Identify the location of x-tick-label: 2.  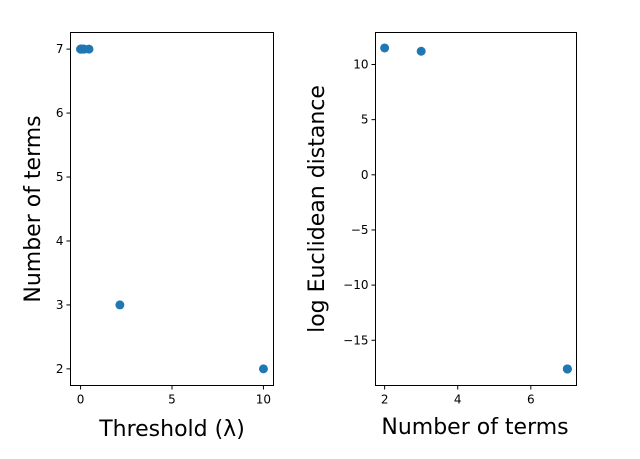
(385, 400).